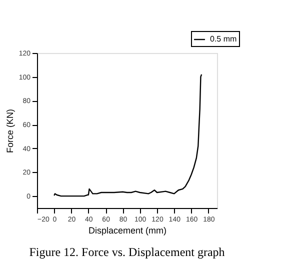  Describe the element at coordinates (224, 39) in the screenshot. I see `legend-label: 0.5 mm` at that location.